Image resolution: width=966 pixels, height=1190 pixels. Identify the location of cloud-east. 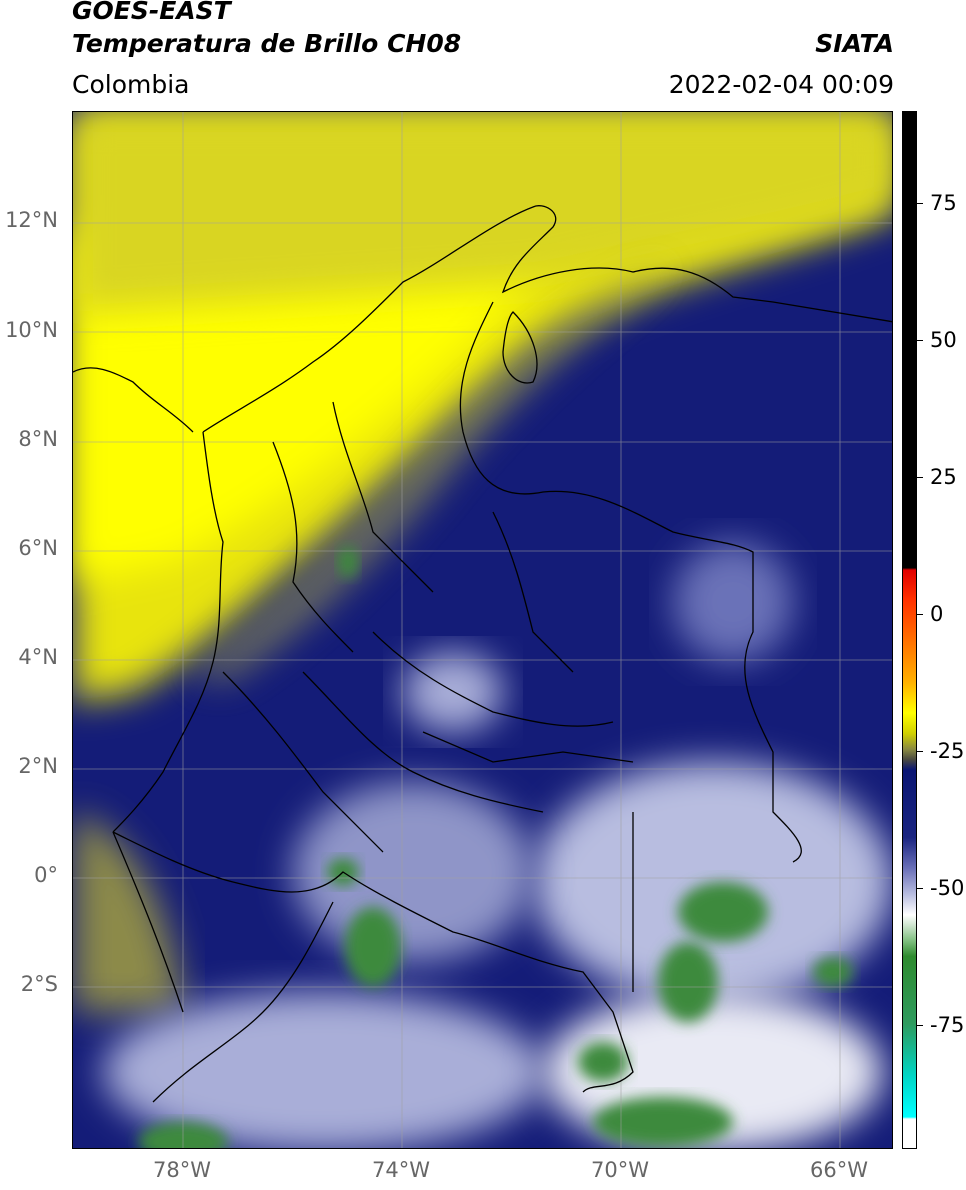
(712, 882).